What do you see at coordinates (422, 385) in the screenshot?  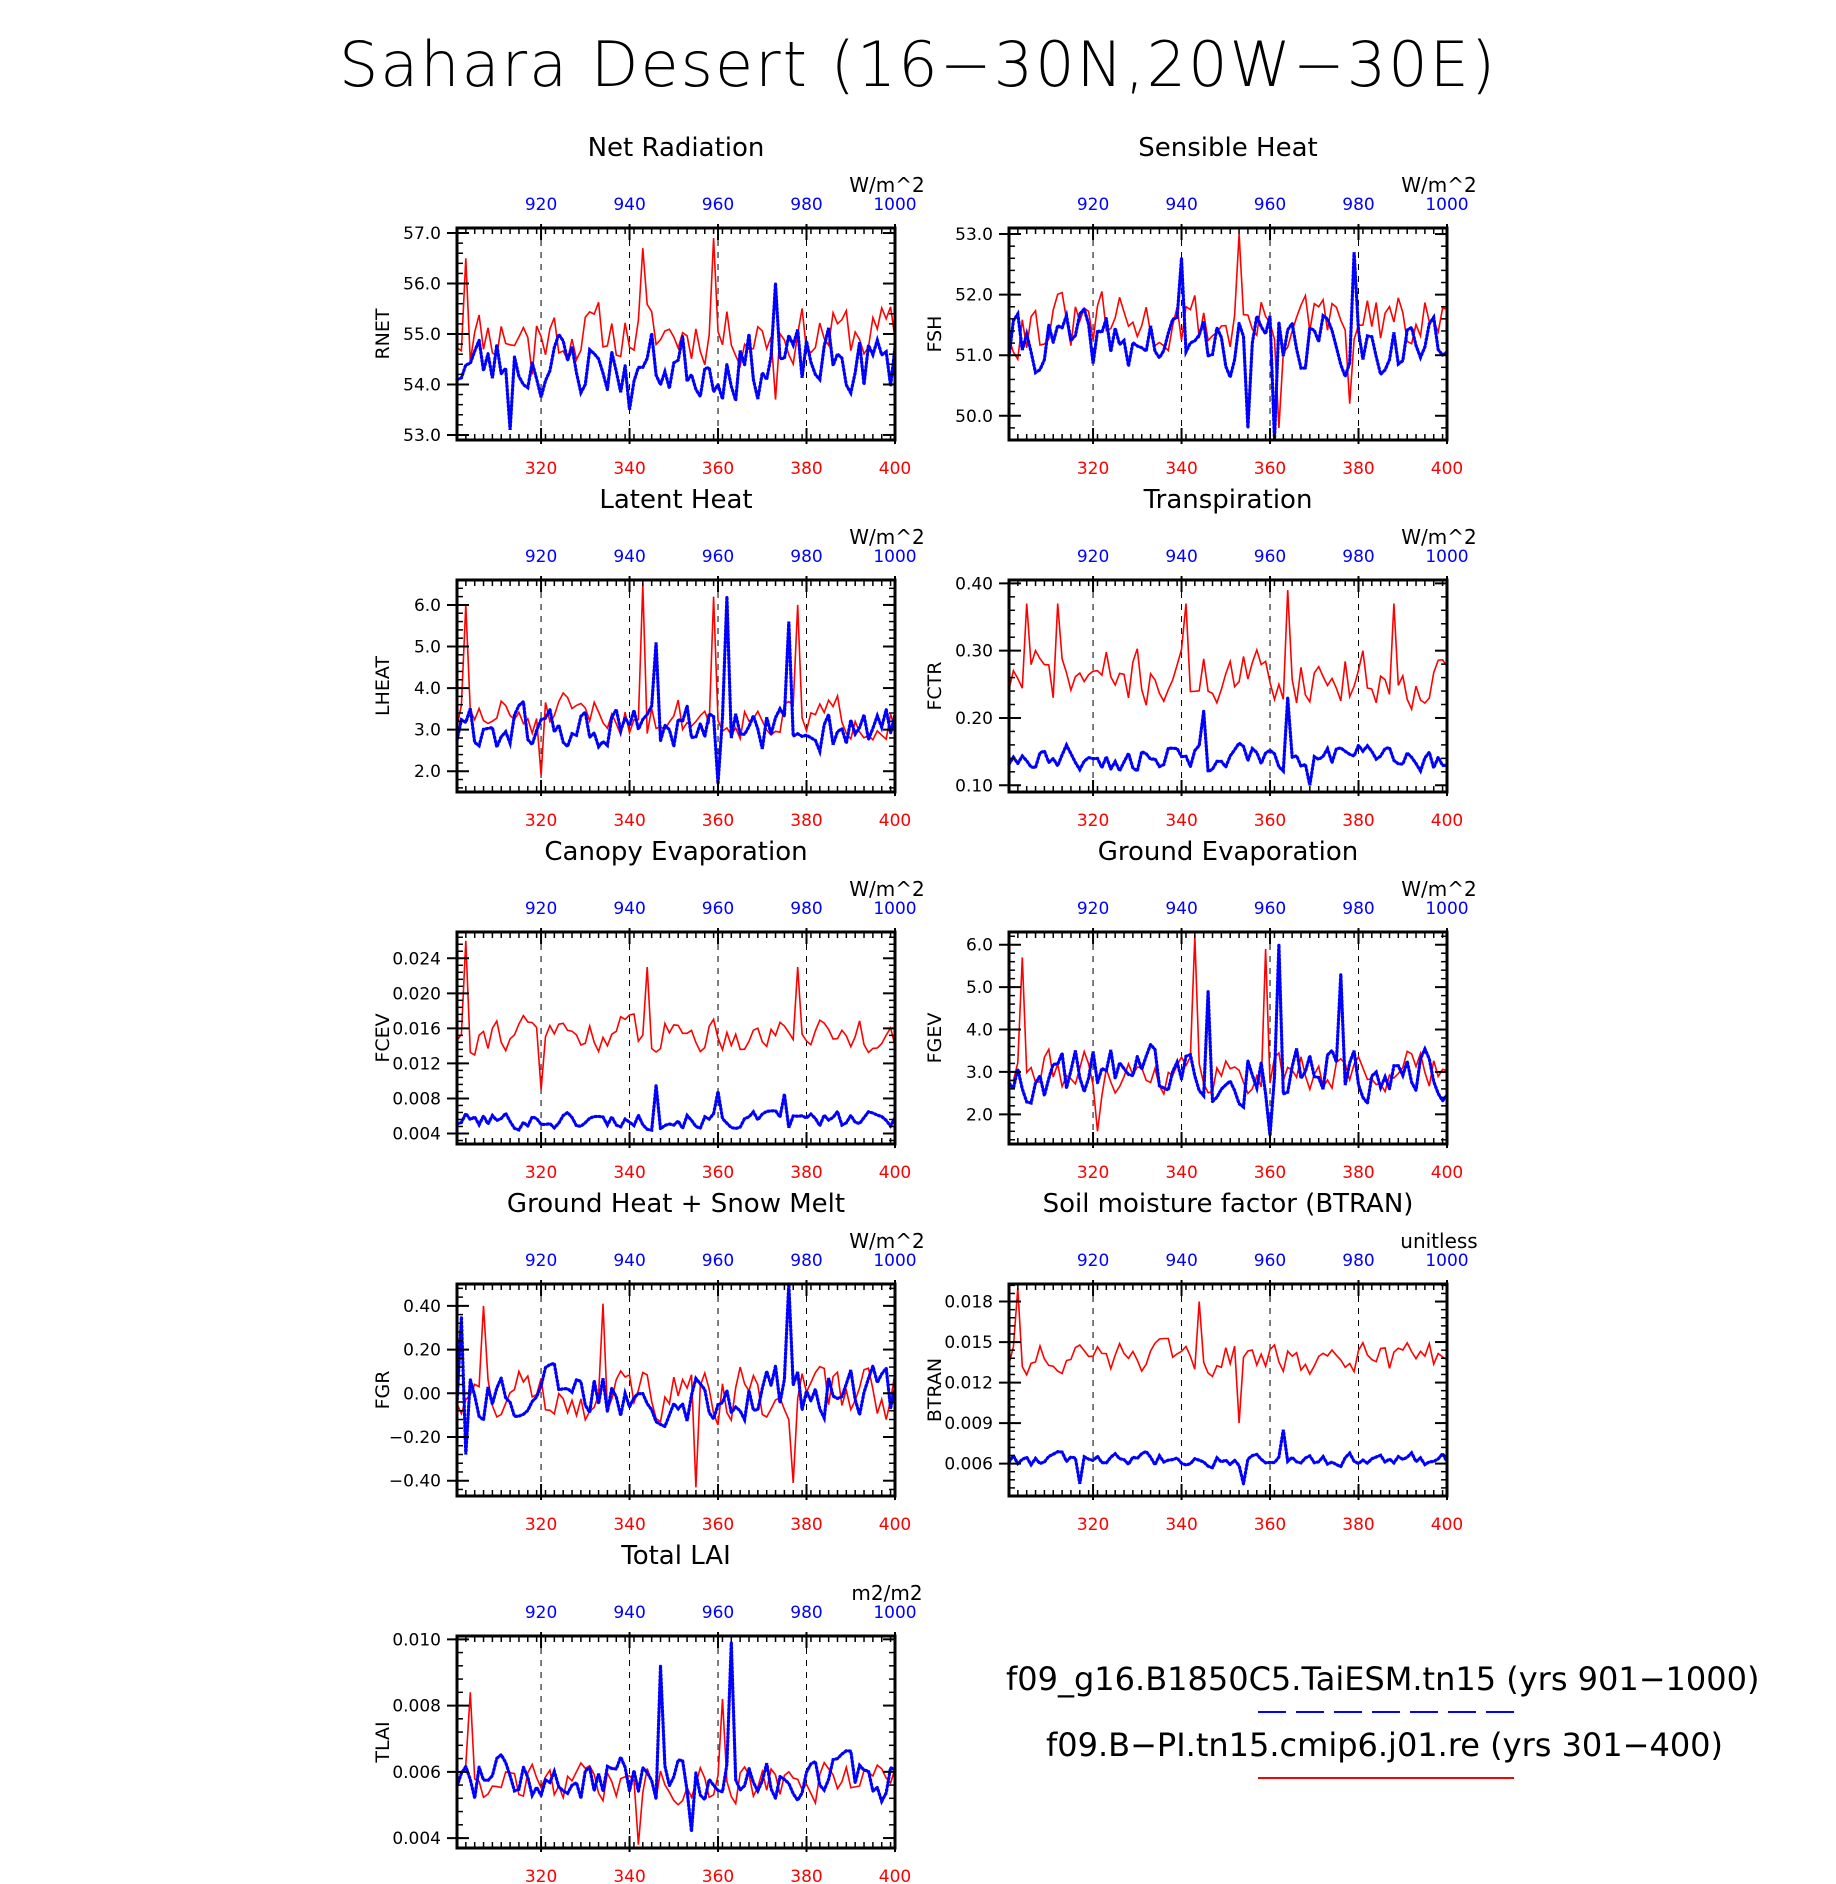 I see `y-tick-label: 54.0` at bounding box center [422, 385].